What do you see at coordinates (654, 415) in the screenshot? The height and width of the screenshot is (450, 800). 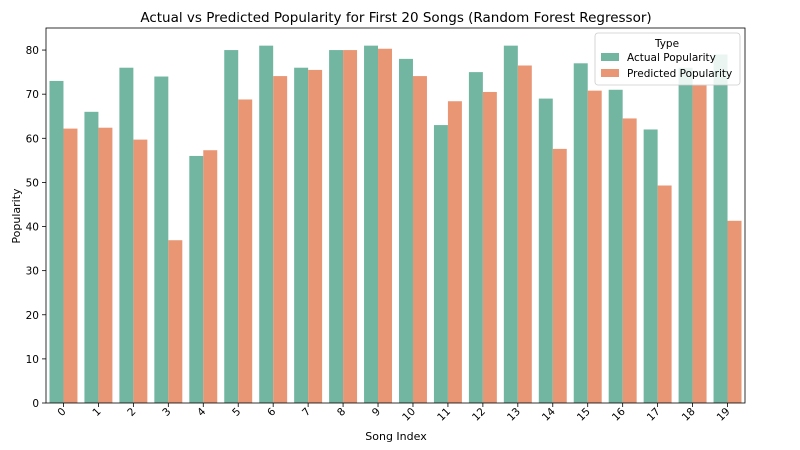 I see `x-tick-label: 17` at bounding box center [654, 415].